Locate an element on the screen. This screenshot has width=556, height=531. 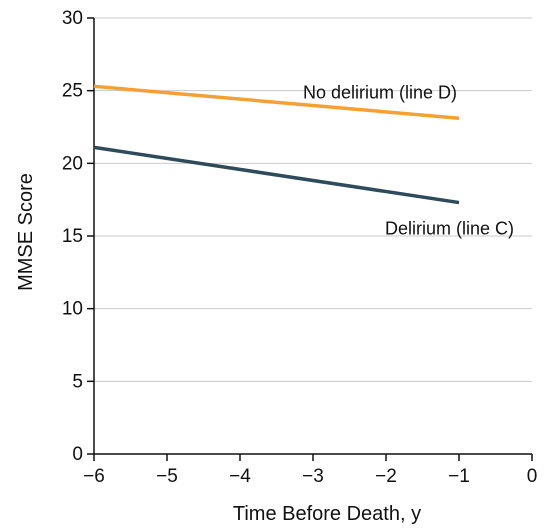
x-tick-label: −2 is located at coordinates (386, 476).